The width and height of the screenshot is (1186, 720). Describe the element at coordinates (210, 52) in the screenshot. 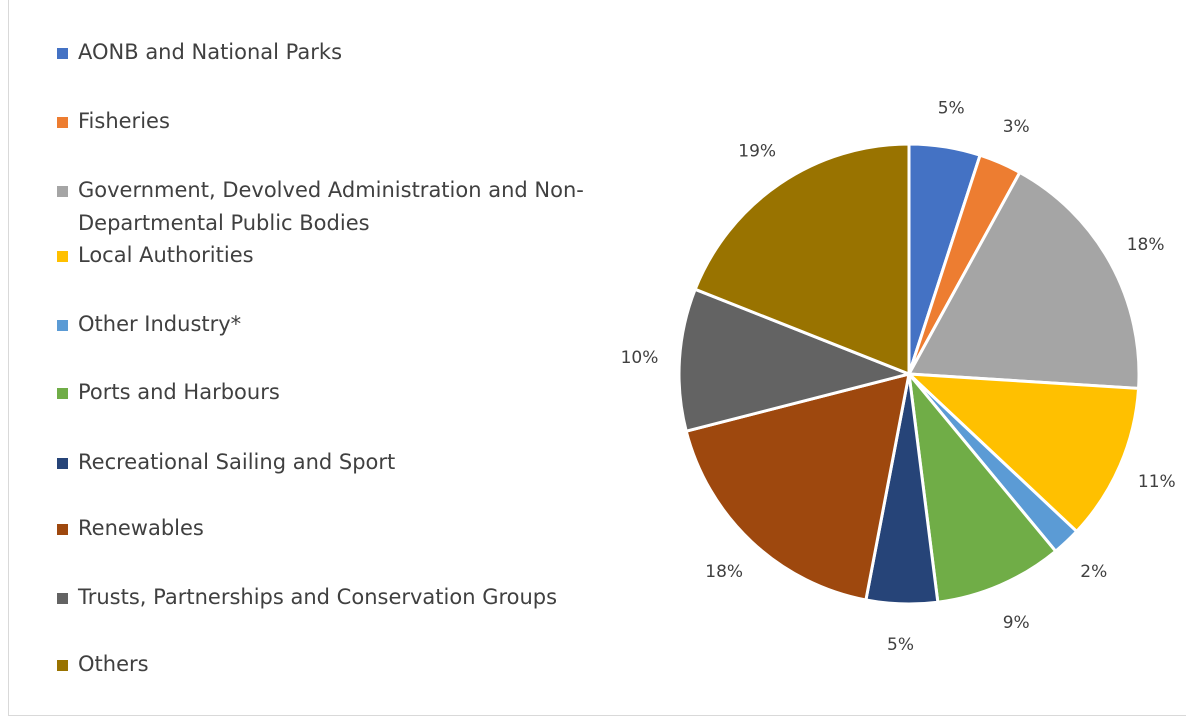

I see `legend-label: AONB and National Parks` at that location.